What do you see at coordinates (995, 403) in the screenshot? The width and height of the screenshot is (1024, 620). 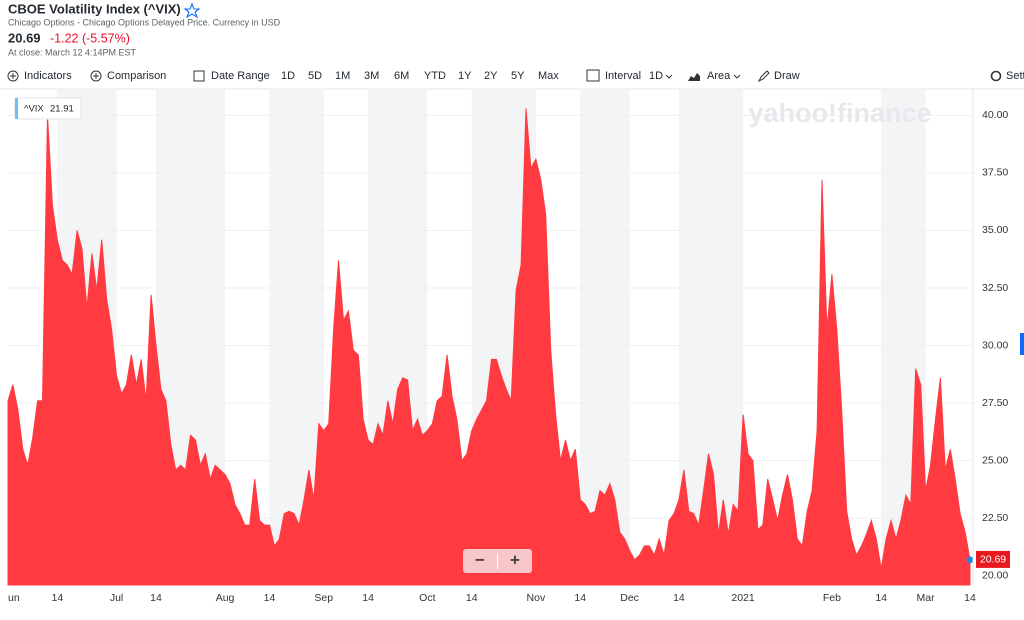 I see `y-tick-label: 27.50` at bounding box center [995, 403].